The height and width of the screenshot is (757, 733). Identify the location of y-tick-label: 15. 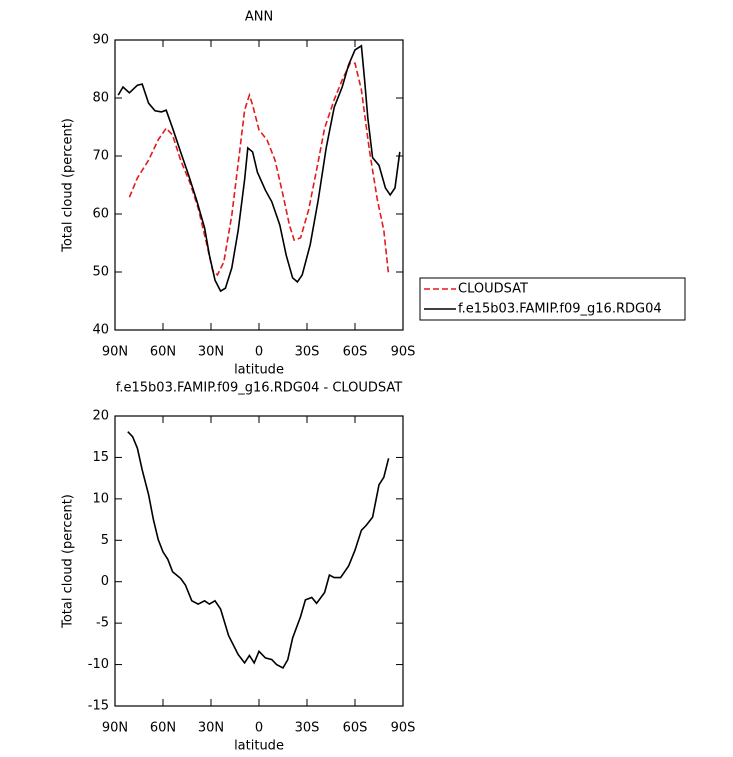
(100, 457).